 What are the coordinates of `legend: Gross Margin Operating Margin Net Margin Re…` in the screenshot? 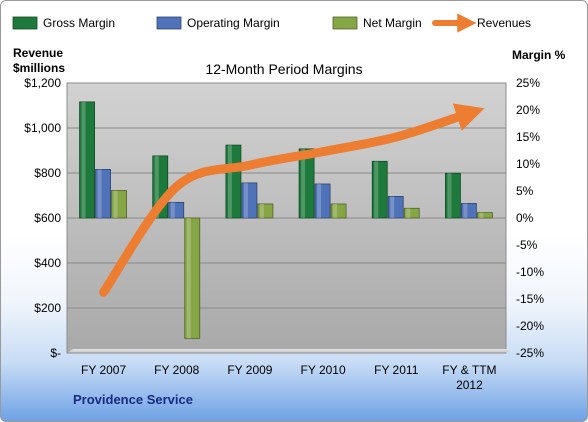 It's located at (271, 23).